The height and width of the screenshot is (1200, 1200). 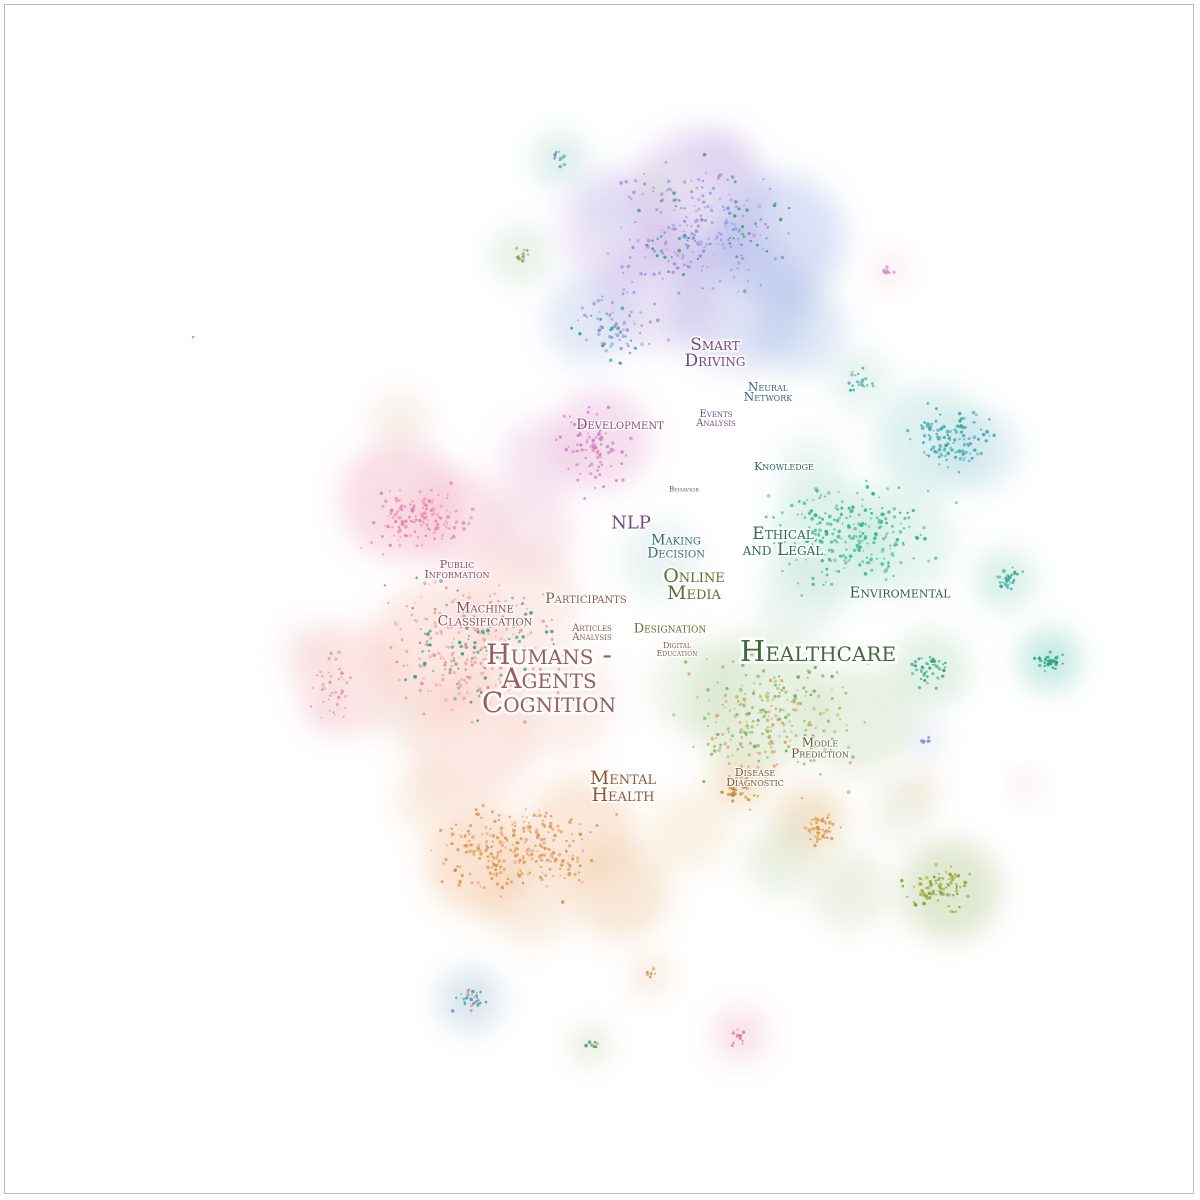 What do you see at coordinates (784, 466) in the screenshot?
I see `topic-label-knowledge: Knowledge` at bounding box center [784, 466].